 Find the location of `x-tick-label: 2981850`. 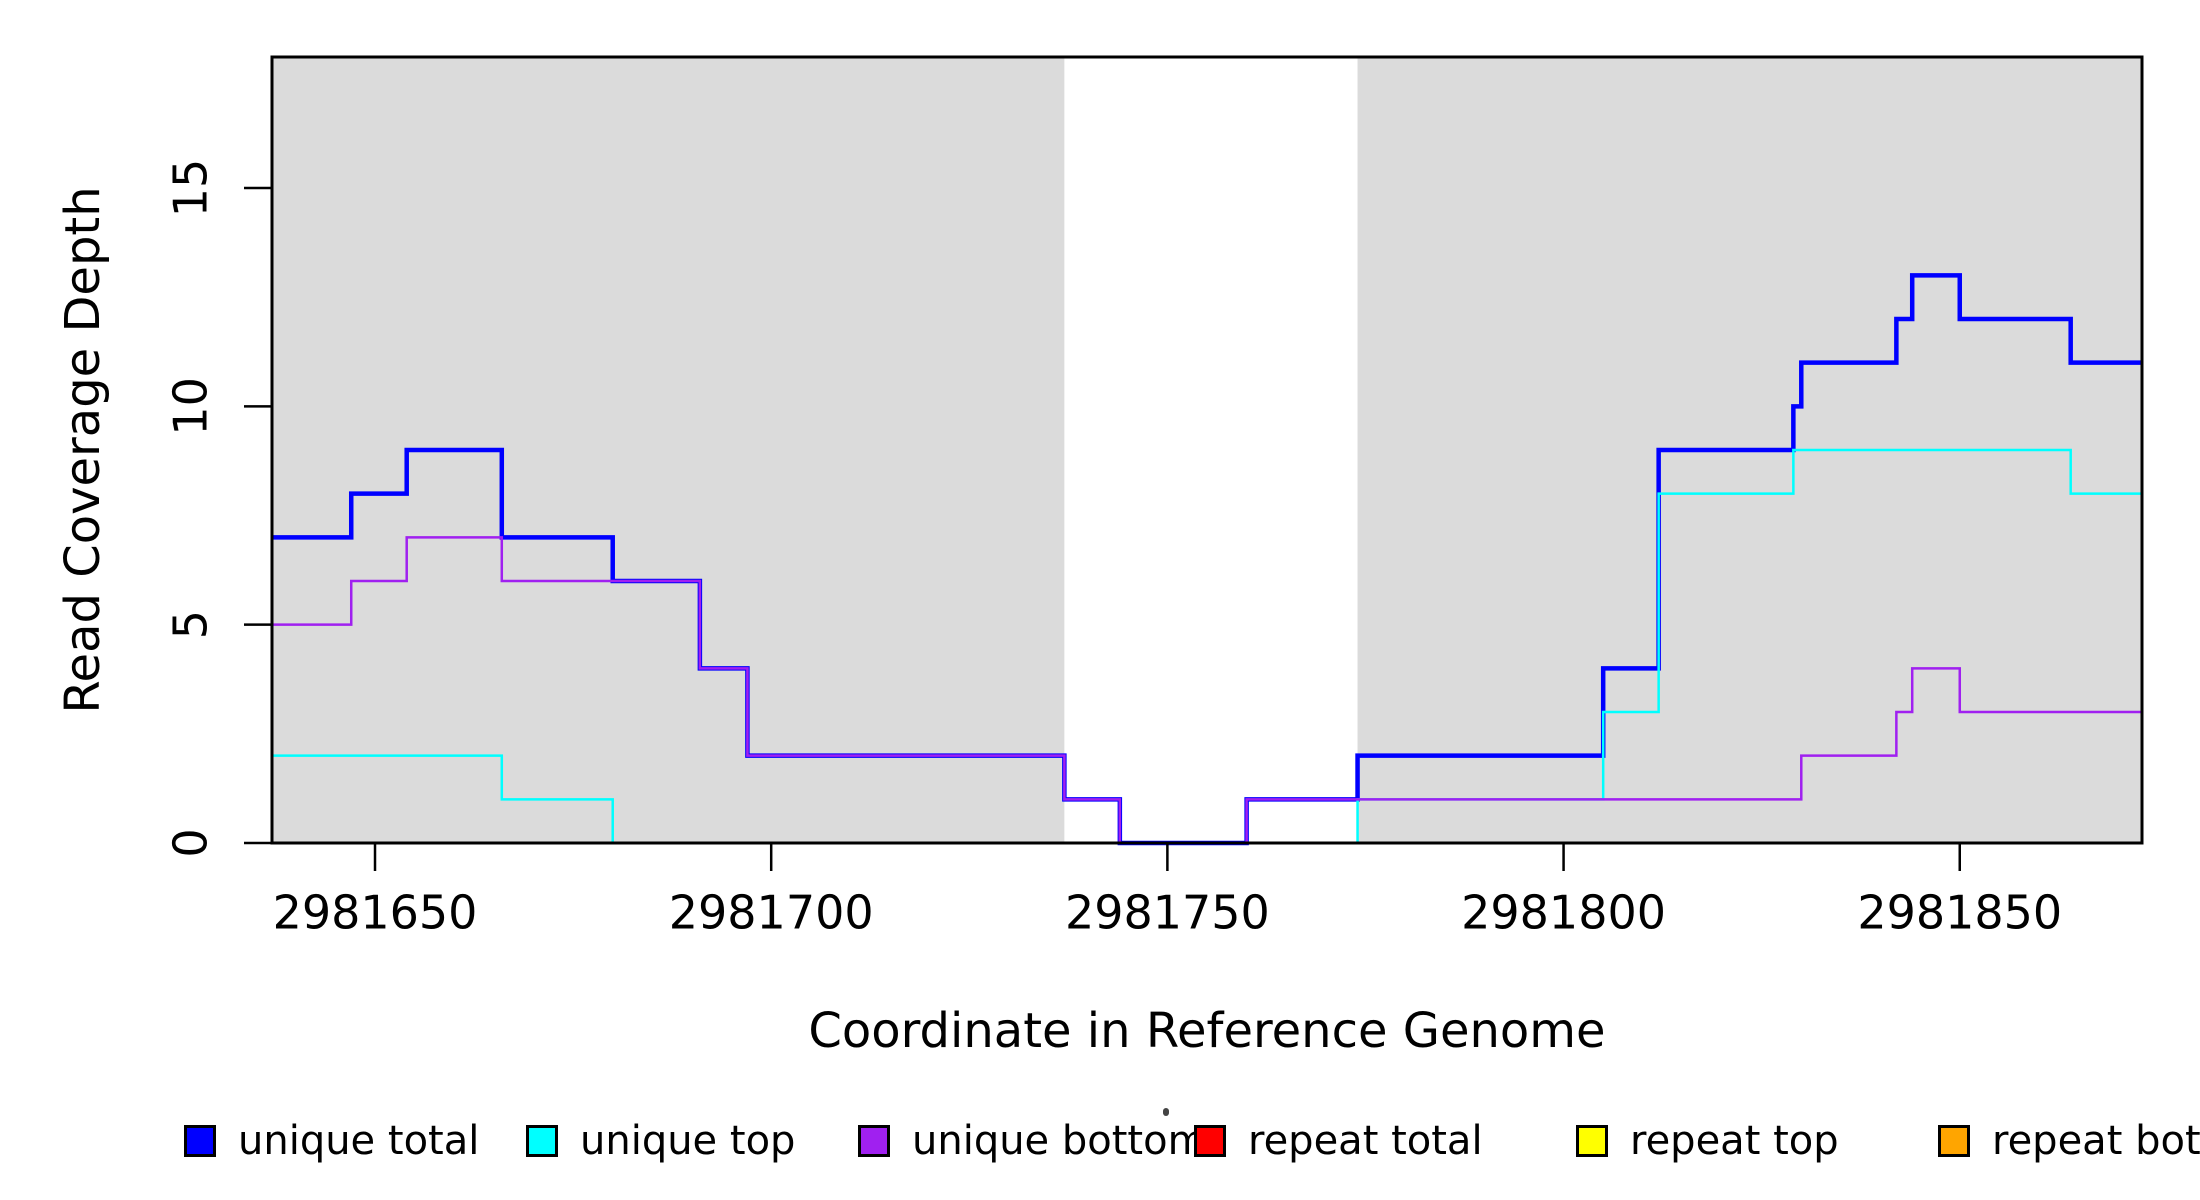

x-tick-label: 2981850 is located at coordinates (1959, 913).